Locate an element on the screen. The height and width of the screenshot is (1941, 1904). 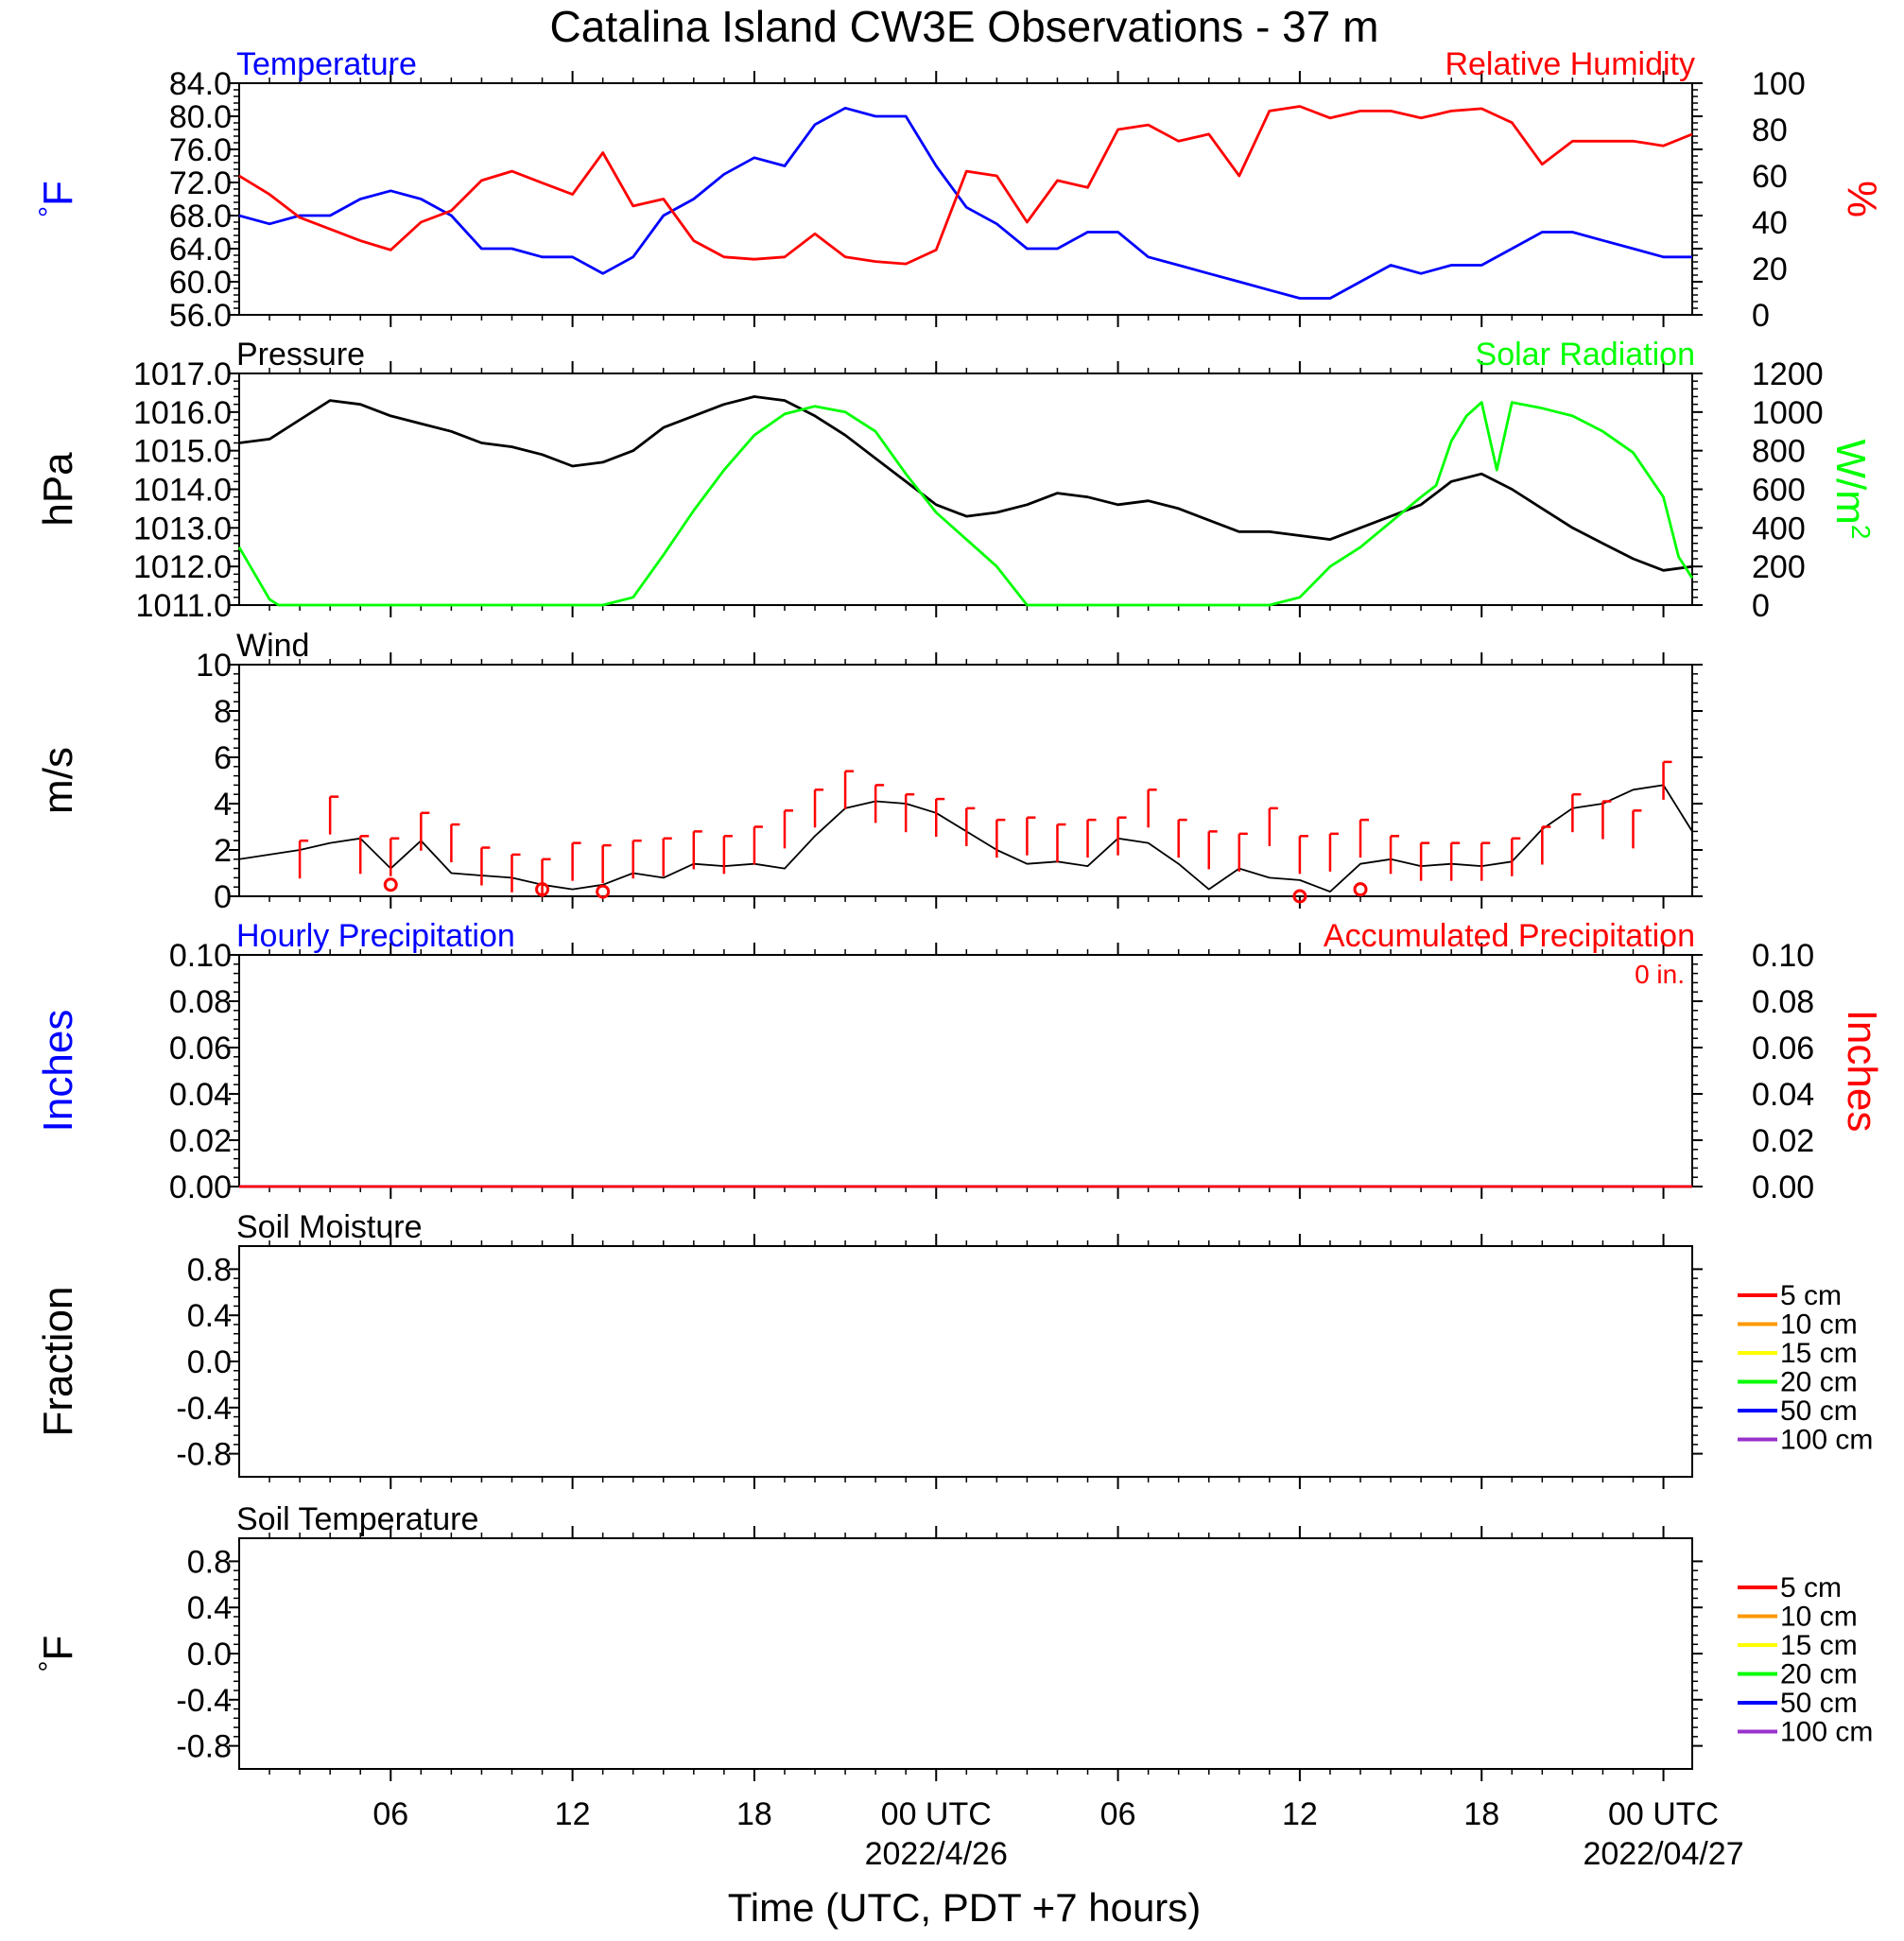
y-tick-label-right: 200 is located at coordinates (1779, 567).